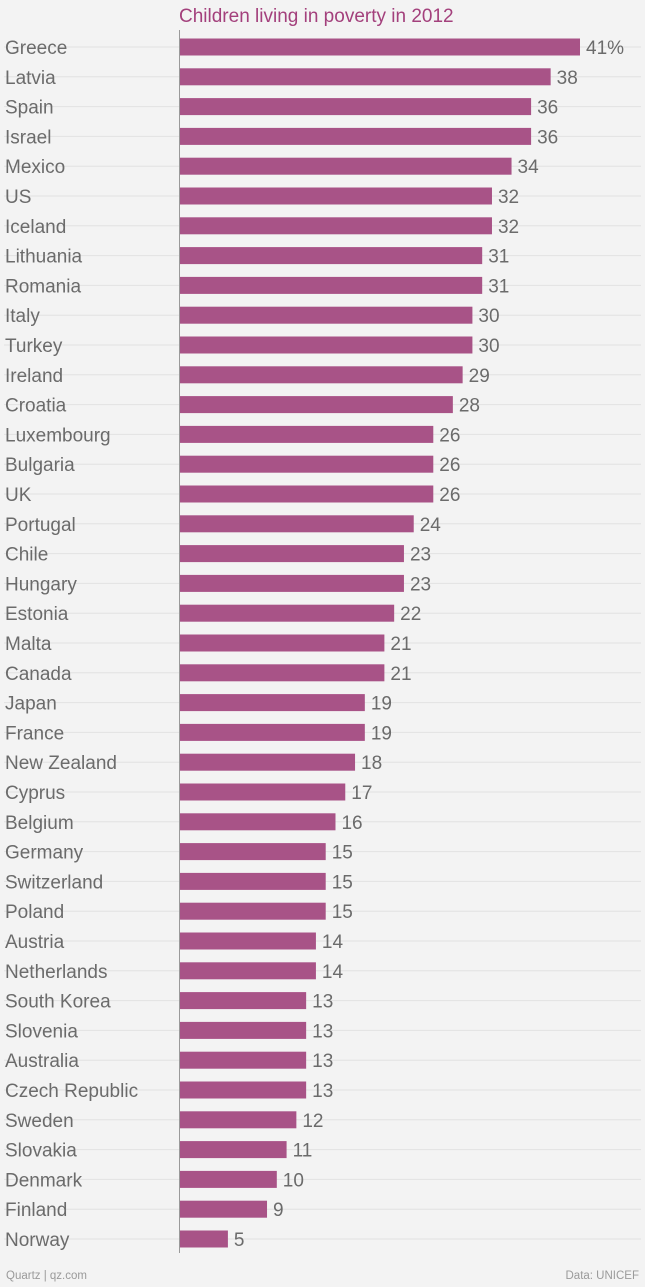 This screenshot has width=645, height=1287. I want to click on category-label: Denmark, so click(44, 1180).